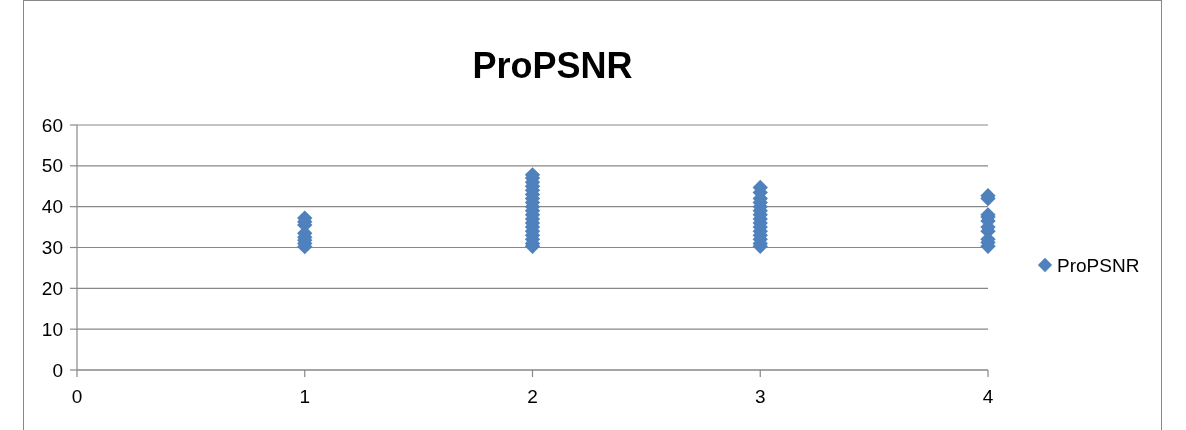 The image size is (1186, 430). Describe the element at coordinates (552, 65) in the screenshot. I see `chart-title: ProPSNR` at that location.